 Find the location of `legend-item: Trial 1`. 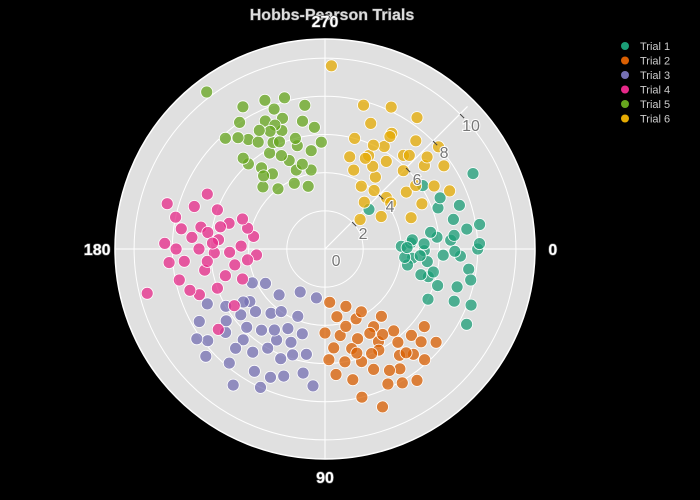

legend-item: Trial 1 is located at coordinates (645, 47).